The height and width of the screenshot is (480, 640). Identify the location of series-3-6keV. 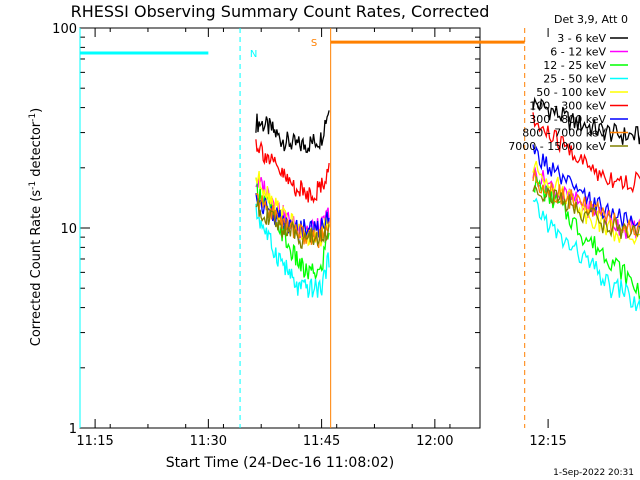
(447, 125).